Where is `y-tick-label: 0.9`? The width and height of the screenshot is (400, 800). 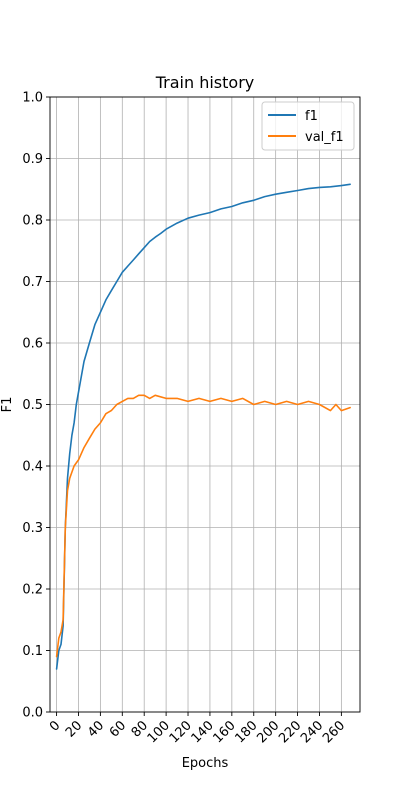
y-tick-label: 0.9 is located at coordinates (32, 159).